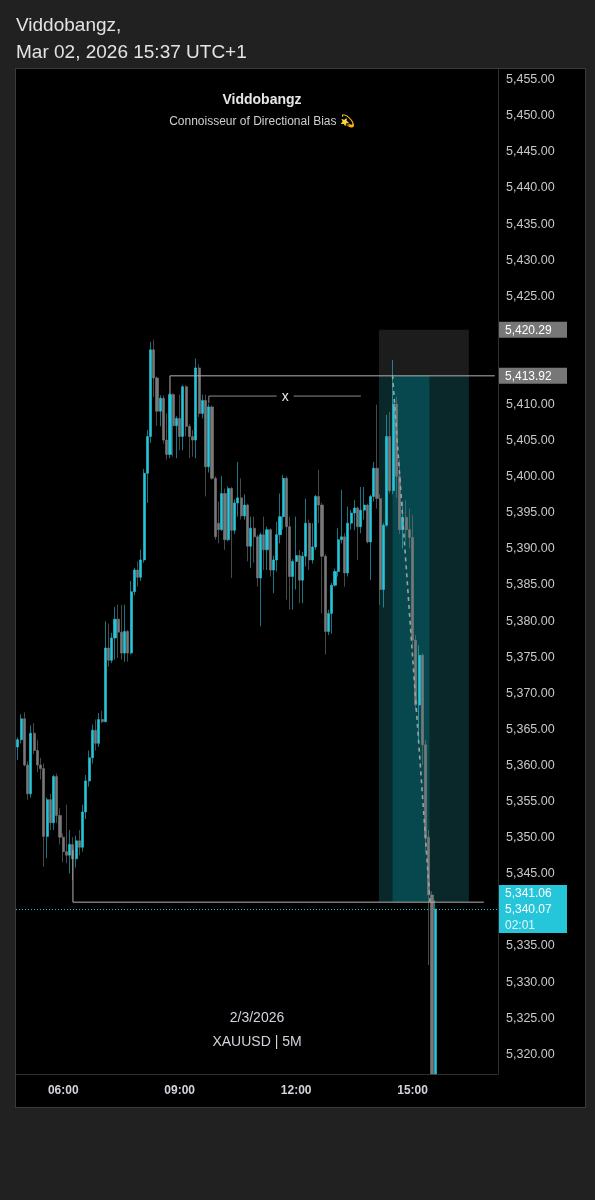 This screenshot has height=1200, width=595. I want to click on y-tick-label: 5,430.00, so click(530, 259).